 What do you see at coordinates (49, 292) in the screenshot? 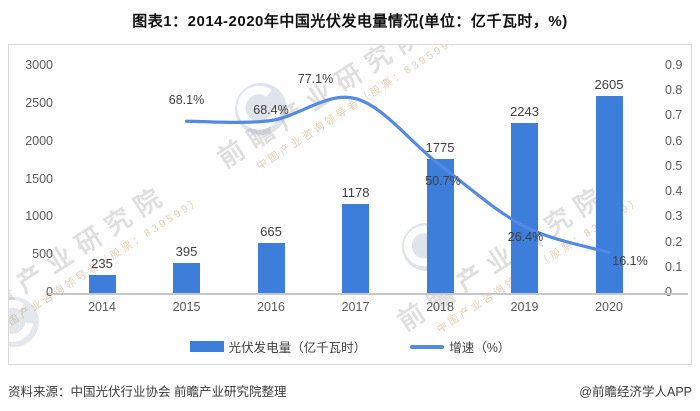
I see `y-axis-left-tick: 0` at bounding box center [49, 292].